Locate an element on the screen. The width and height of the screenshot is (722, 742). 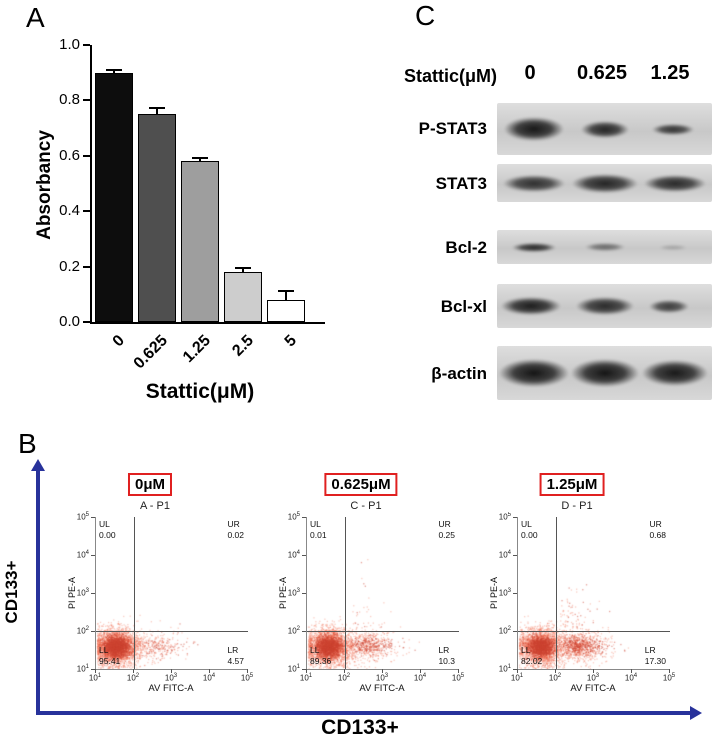
dose-badge: 0μM is located at coordinates (150, 484).